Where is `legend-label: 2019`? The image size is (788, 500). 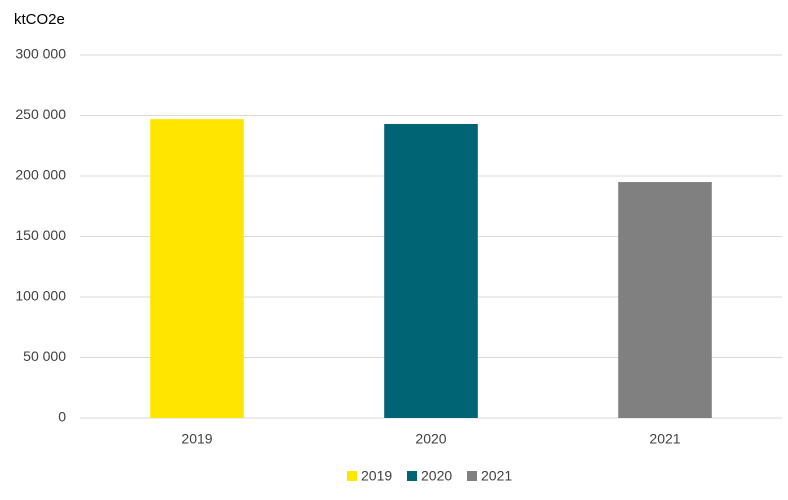 legend-label: 2019 is located at coordinates (376, 476).